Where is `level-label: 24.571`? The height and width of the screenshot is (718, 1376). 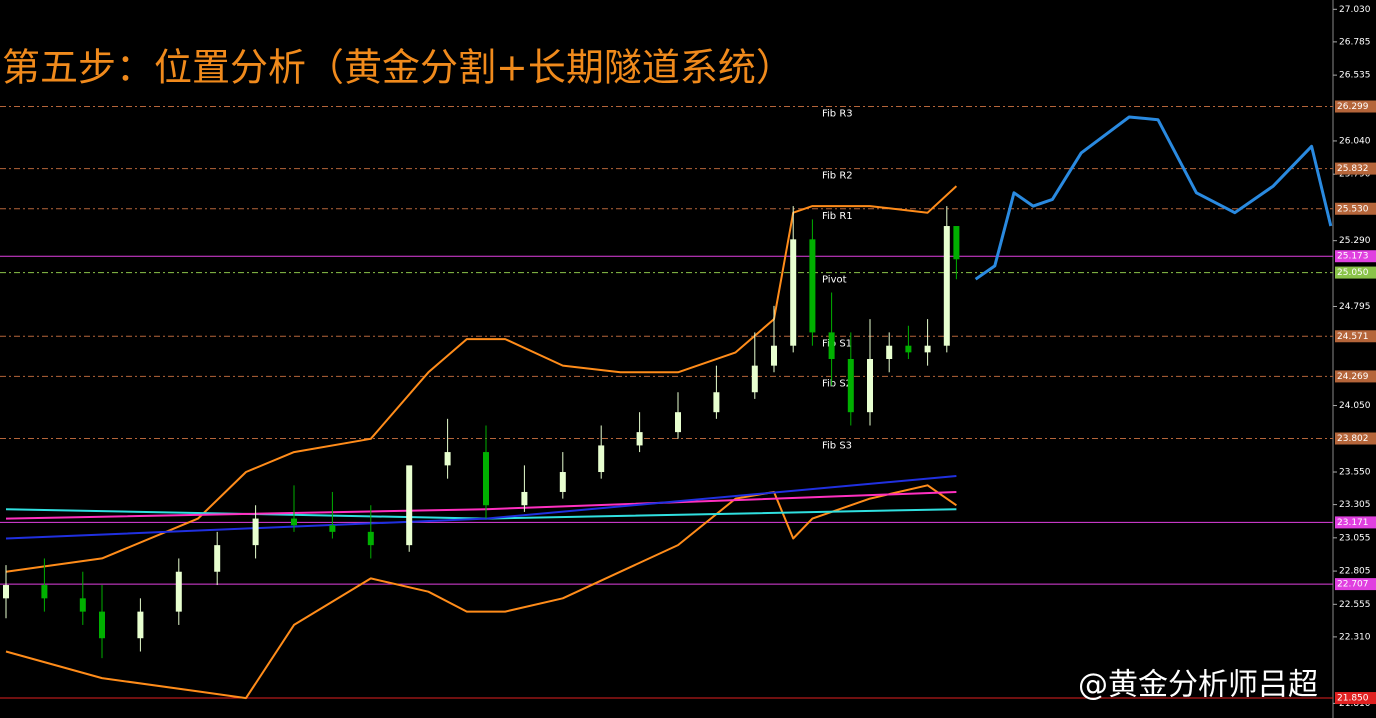 level-label: 24.571 is located at coordinates (1353, 337).